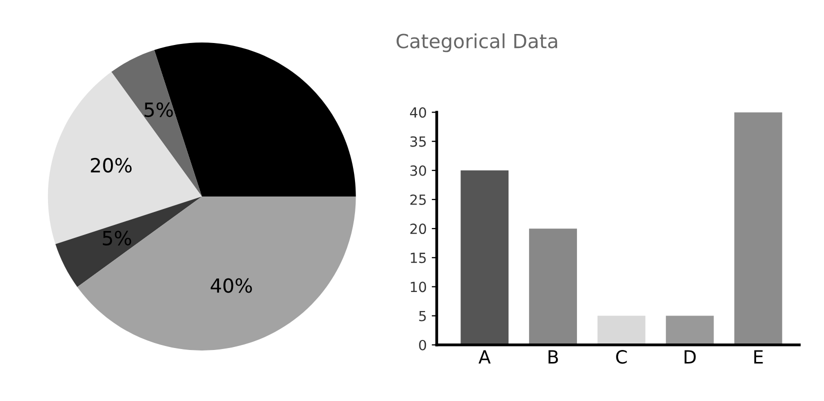 The width and height of the screenshot is (824, 401). Describe the element at coordinates (621, 357) in the screenshot. I see `x-tick-label: C` at that location.